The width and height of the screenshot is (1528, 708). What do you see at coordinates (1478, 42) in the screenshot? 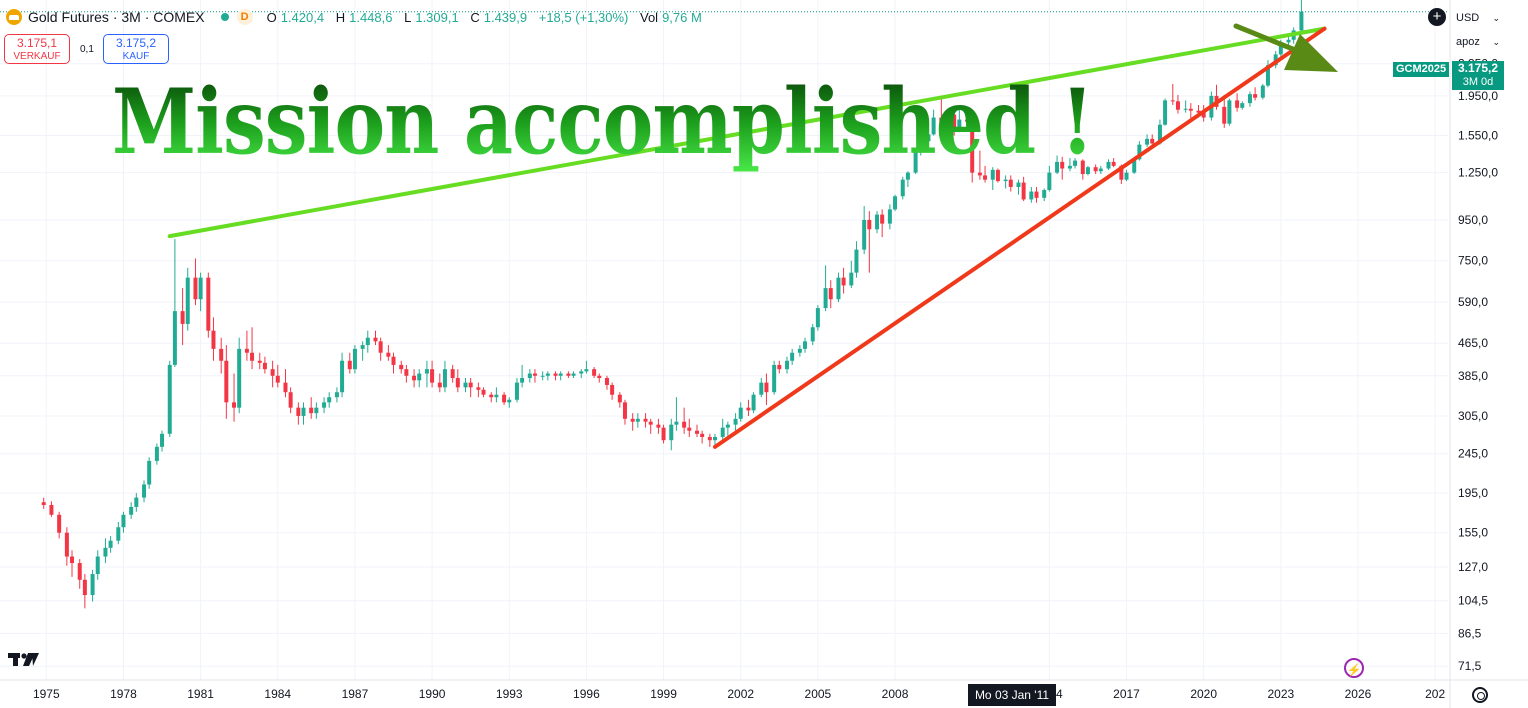
I see `scale-mode-select: apoz ⌄` at bounding box center [1478, 42].